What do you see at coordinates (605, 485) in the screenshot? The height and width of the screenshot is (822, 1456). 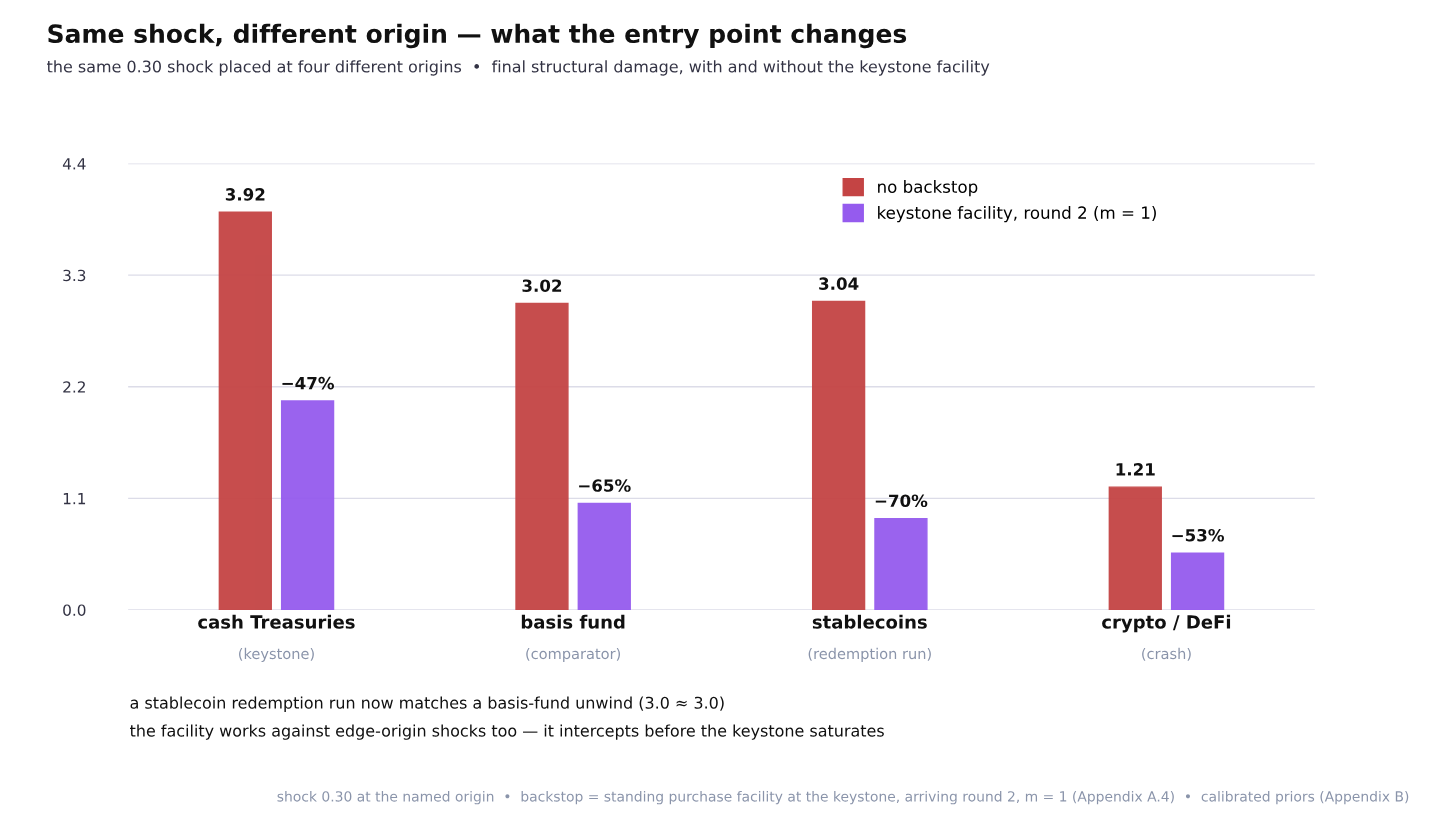 I see `annotation: −65%` at bounding box center [605, 485].